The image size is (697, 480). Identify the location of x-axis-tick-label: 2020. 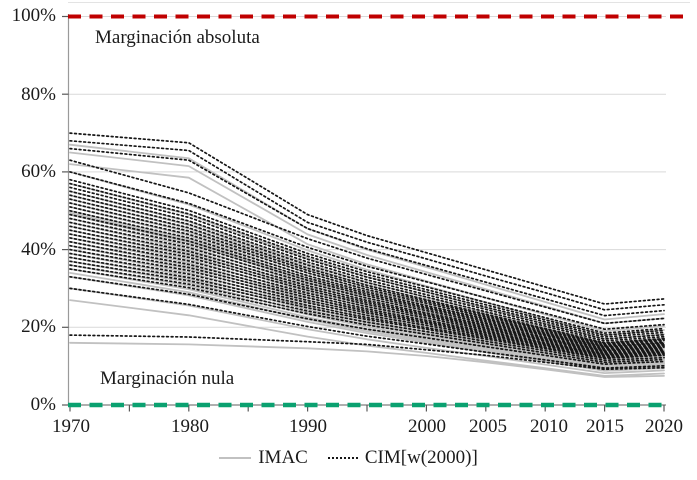
(664, 426).